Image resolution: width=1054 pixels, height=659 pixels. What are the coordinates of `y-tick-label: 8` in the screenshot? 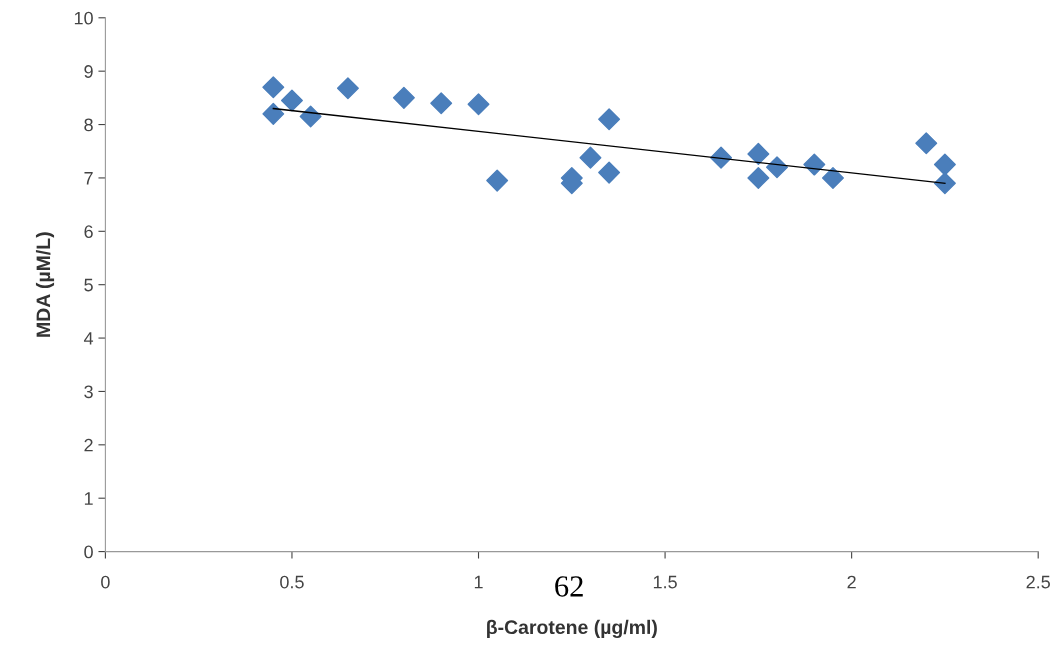 It's located at (88, 125).